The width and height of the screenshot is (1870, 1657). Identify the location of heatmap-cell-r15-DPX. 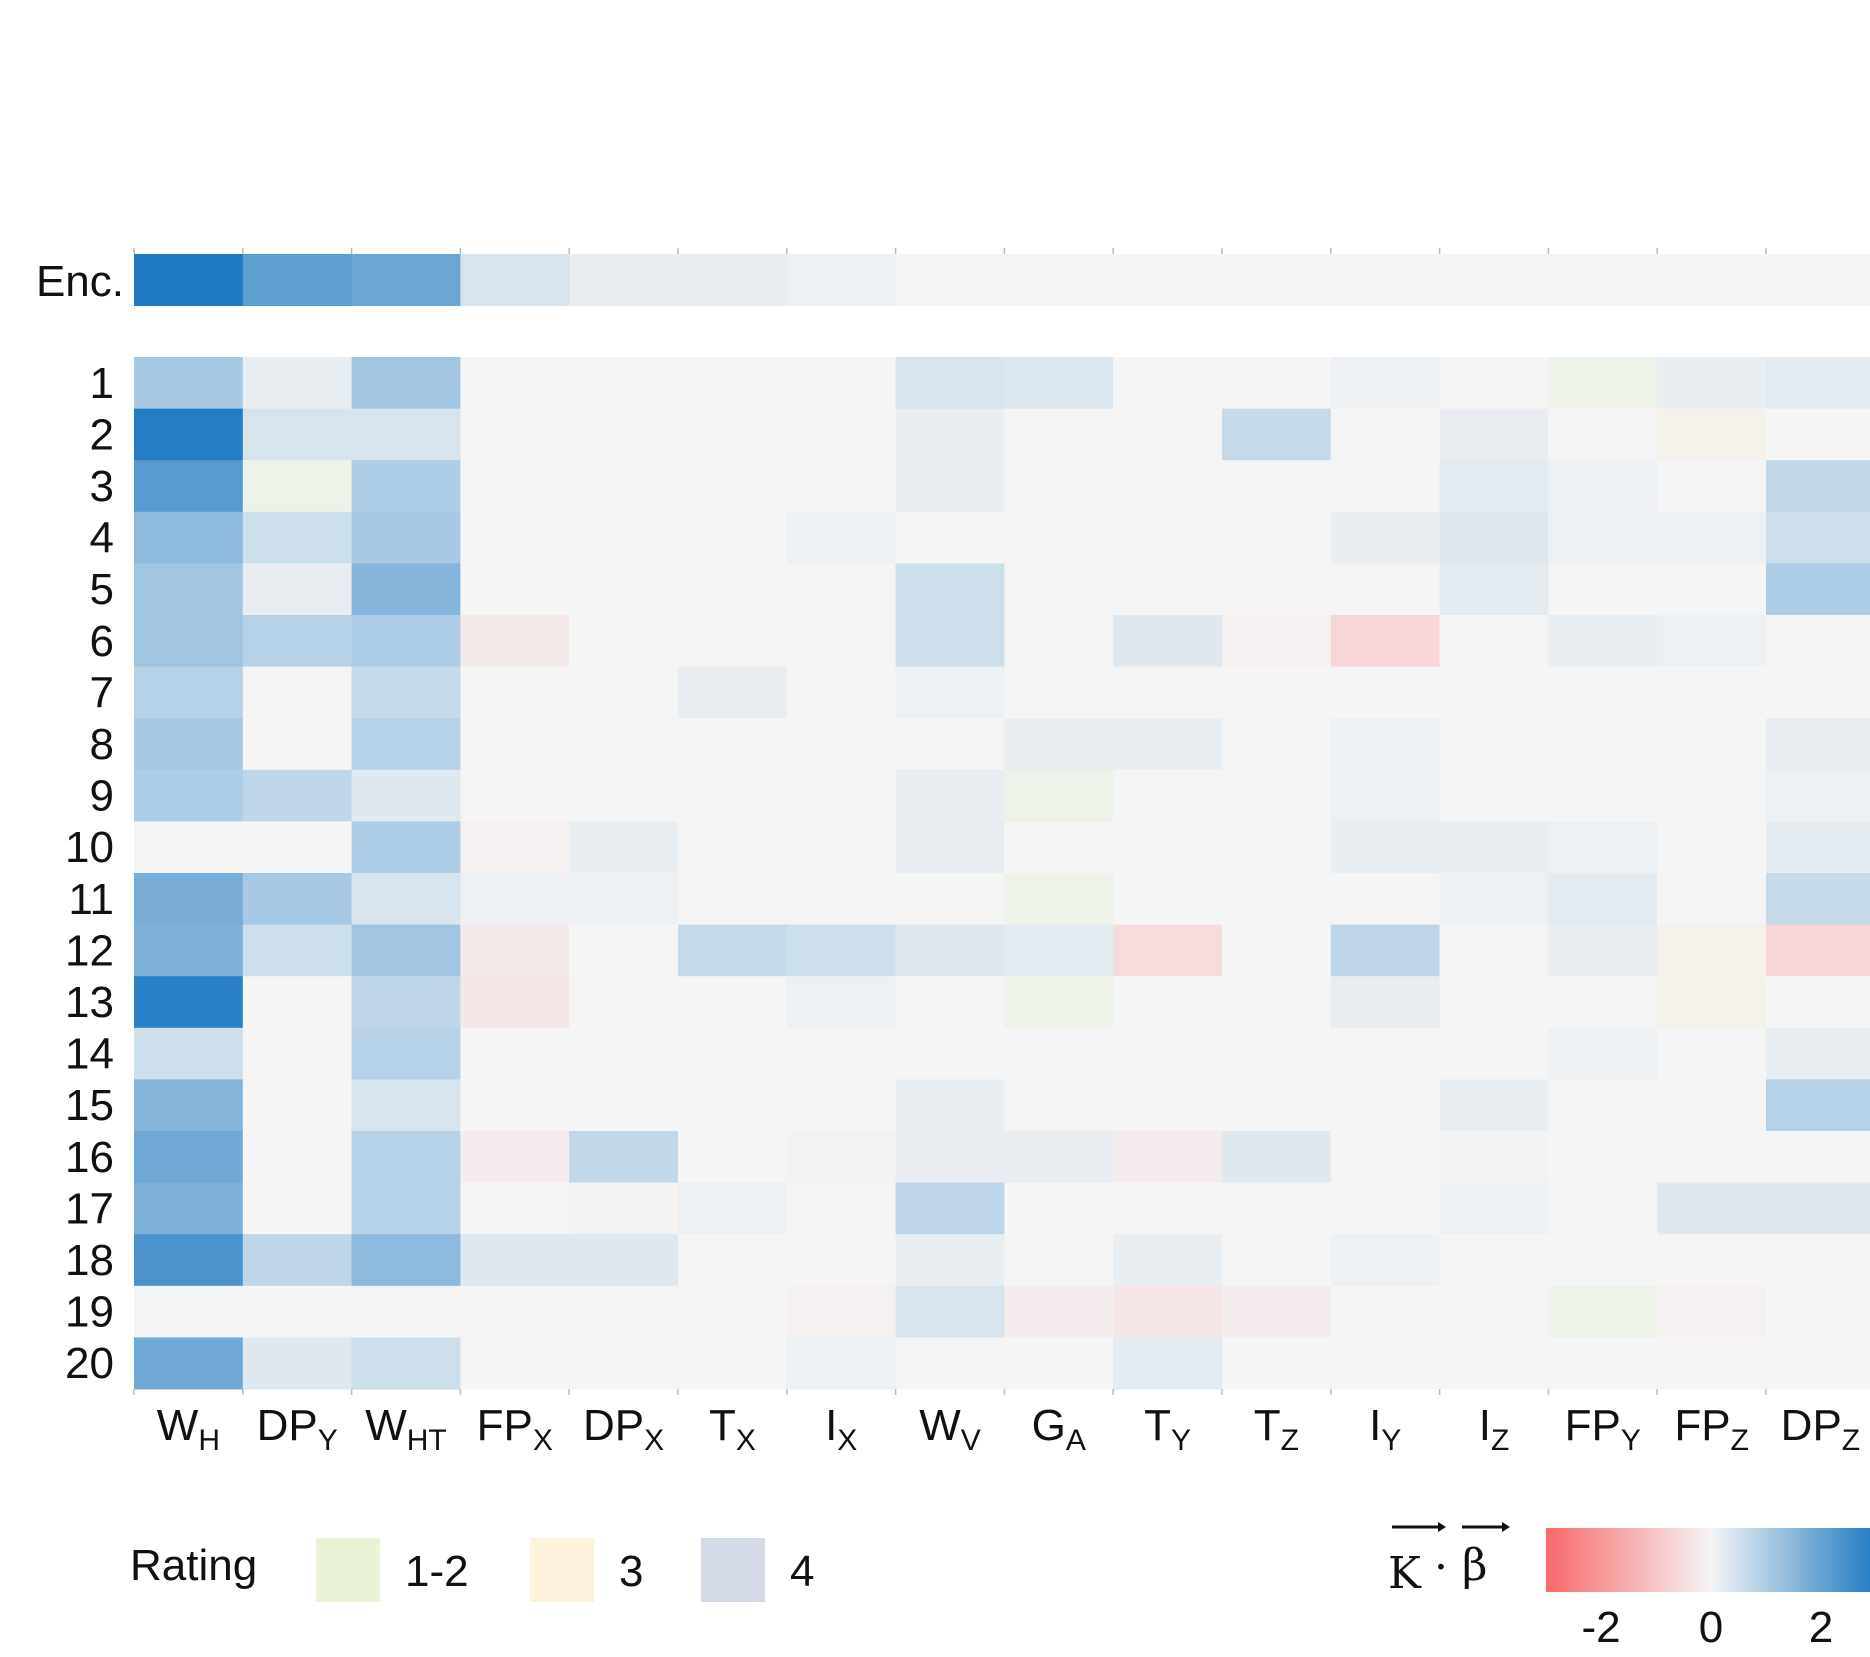
(624, 1105).